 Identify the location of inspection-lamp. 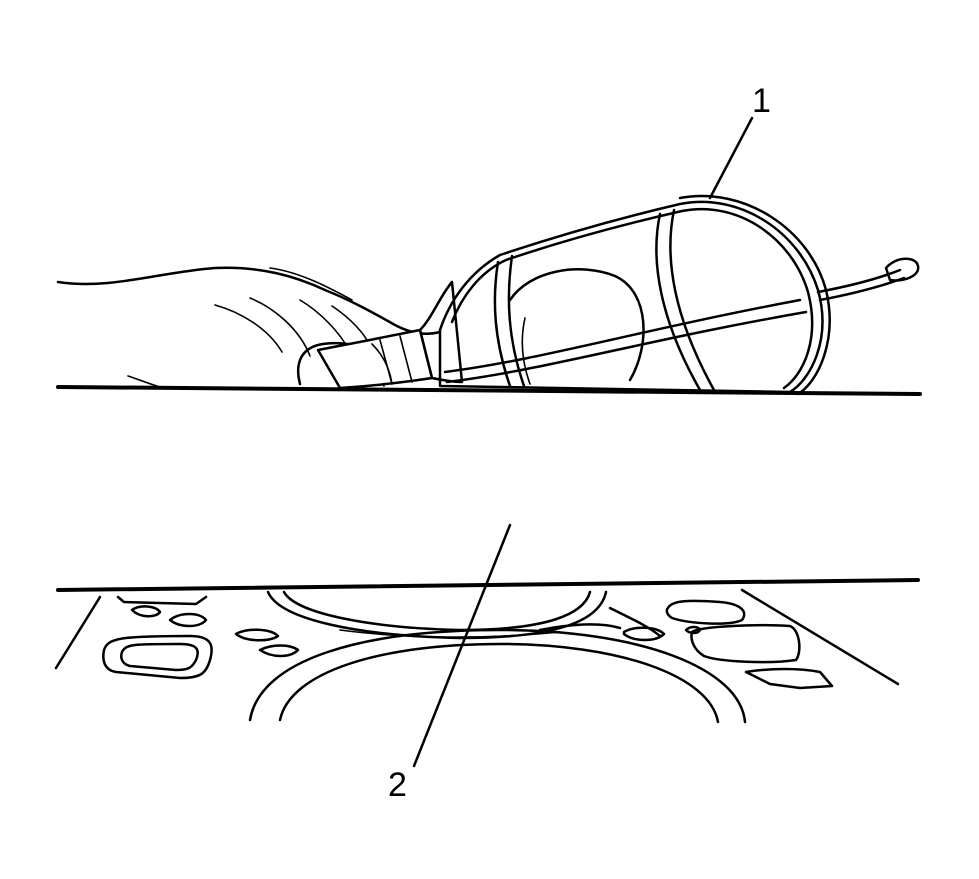
(679, 295).